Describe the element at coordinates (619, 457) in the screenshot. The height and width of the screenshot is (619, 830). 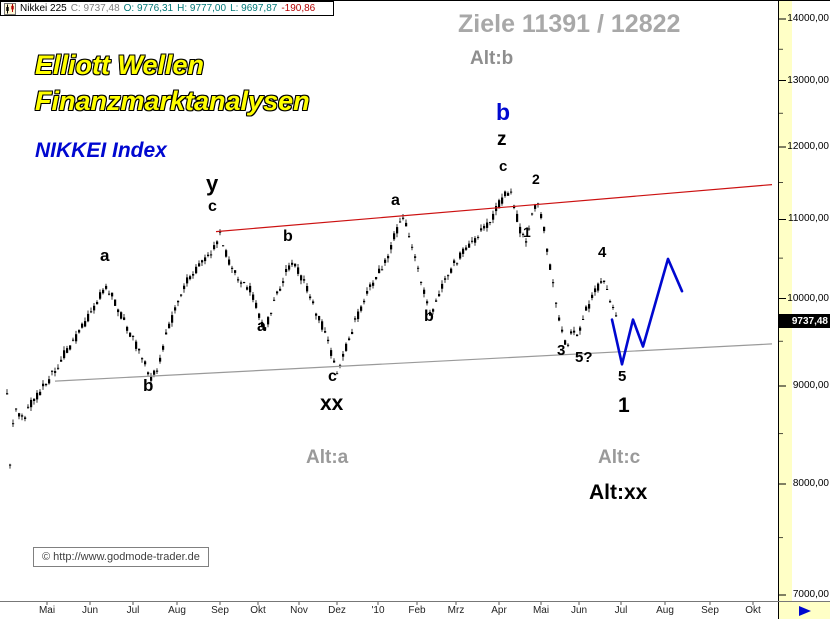
I see `alt-scenario-label: Alt:c` at that location.